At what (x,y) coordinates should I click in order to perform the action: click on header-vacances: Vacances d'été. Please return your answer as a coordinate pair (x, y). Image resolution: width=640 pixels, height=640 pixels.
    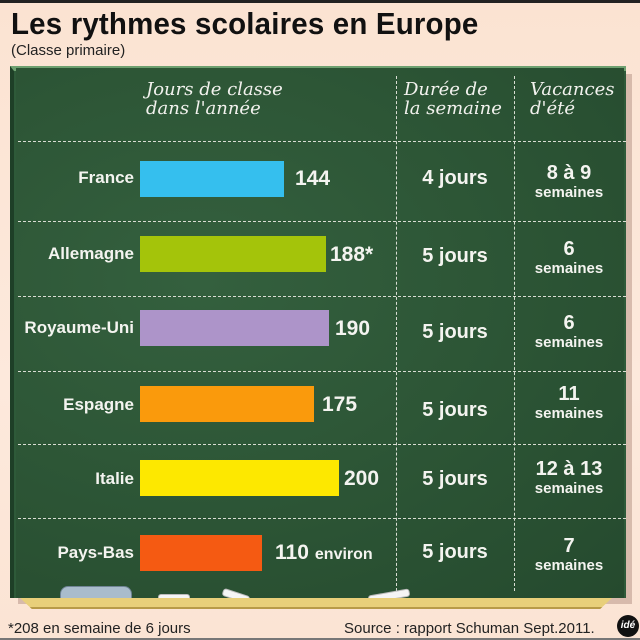
    Looking at the image, I should click on (572, 99).